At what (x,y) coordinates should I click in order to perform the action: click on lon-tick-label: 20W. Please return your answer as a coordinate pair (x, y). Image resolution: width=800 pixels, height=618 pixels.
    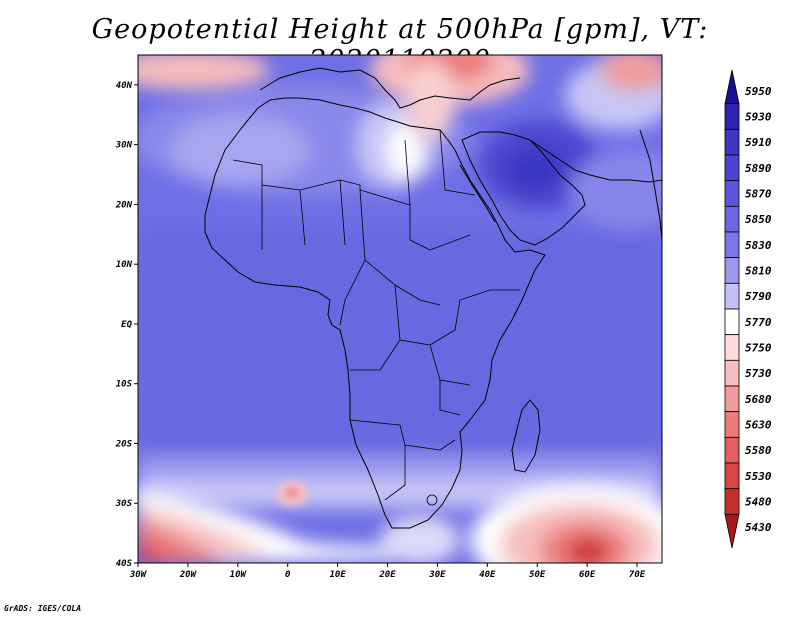
    Looking at the image, I should click on (188, 575).